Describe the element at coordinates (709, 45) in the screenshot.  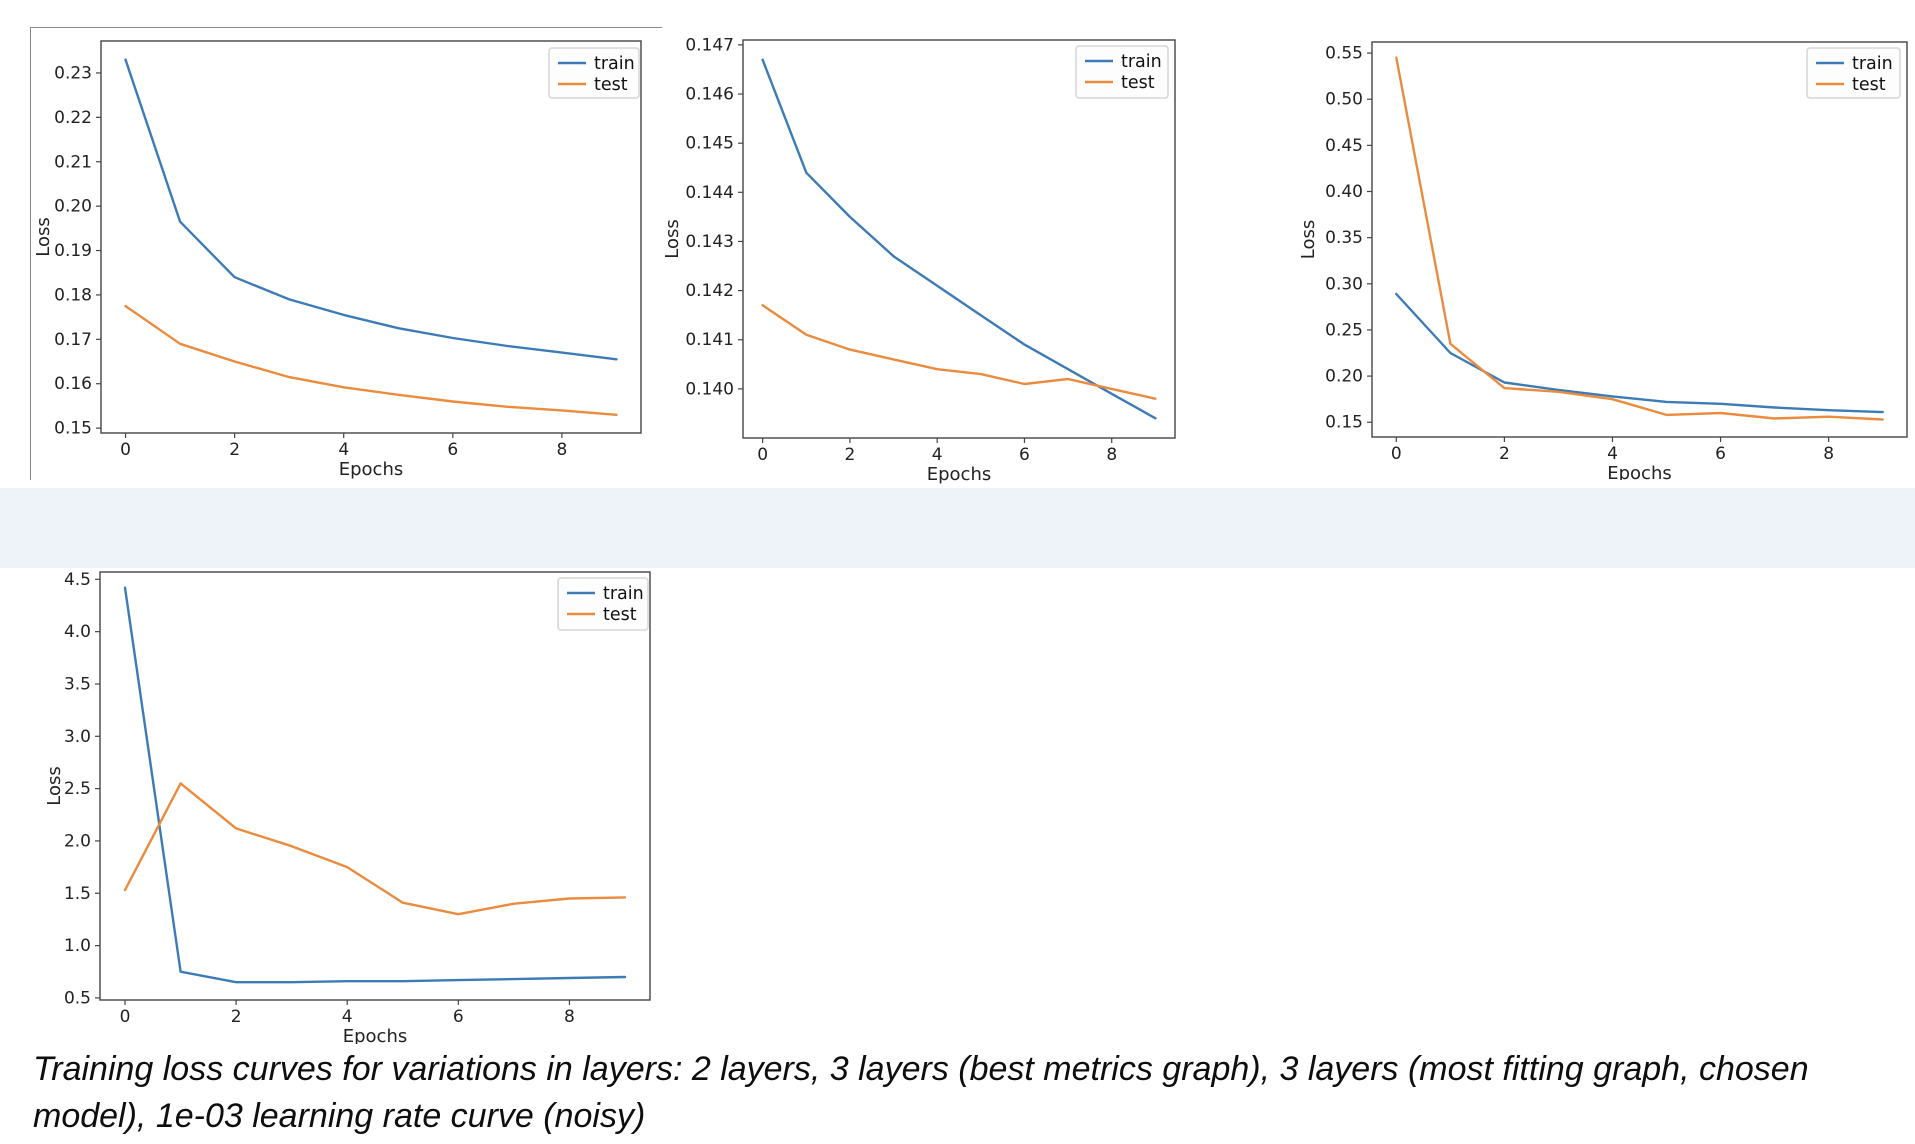
I see `y-tick-label: 0.147` at that location.